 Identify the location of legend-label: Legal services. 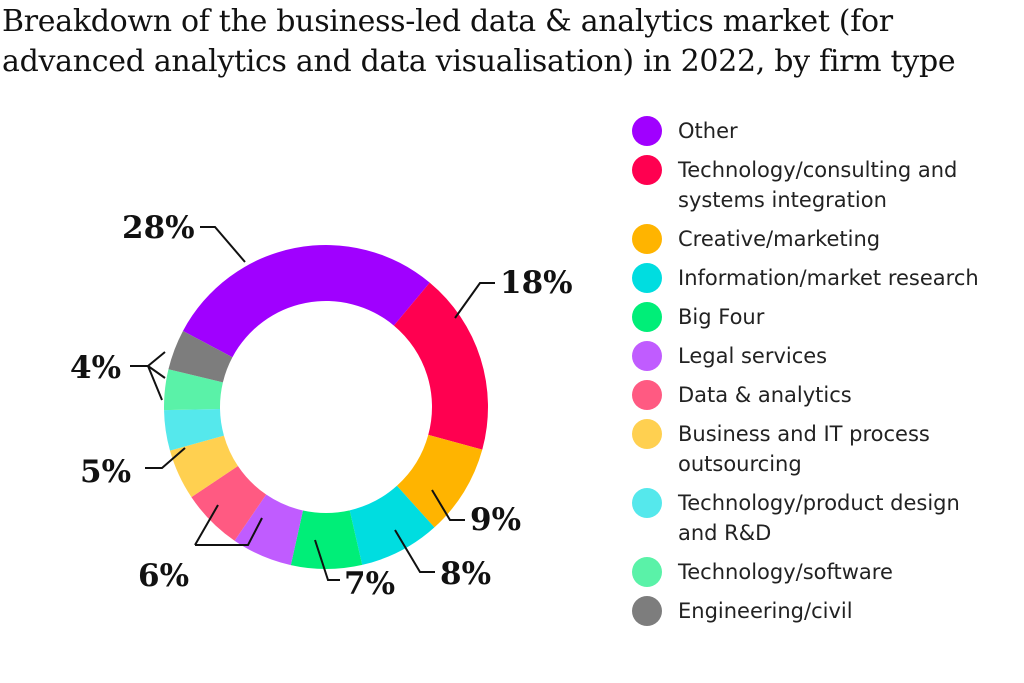
(753, 356).